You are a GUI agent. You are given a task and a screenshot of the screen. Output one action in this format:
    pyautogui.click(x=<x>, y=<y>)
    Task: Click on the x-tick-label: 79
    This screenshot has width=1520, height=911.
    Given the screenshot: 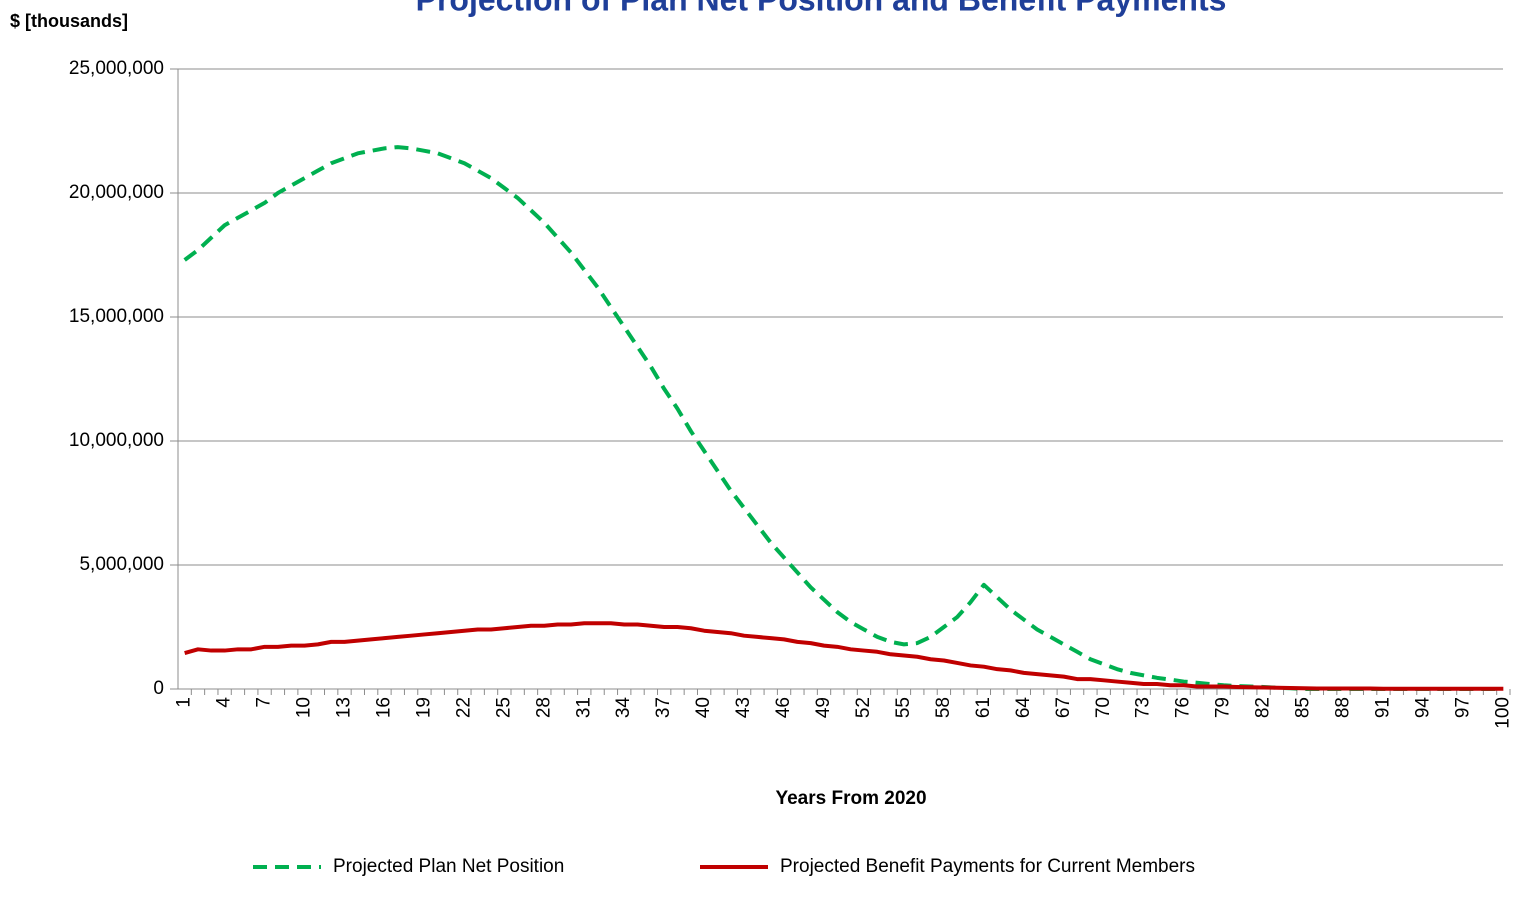 What is the action you would take?
    pyautogui.click(x=1223, y=707)
    